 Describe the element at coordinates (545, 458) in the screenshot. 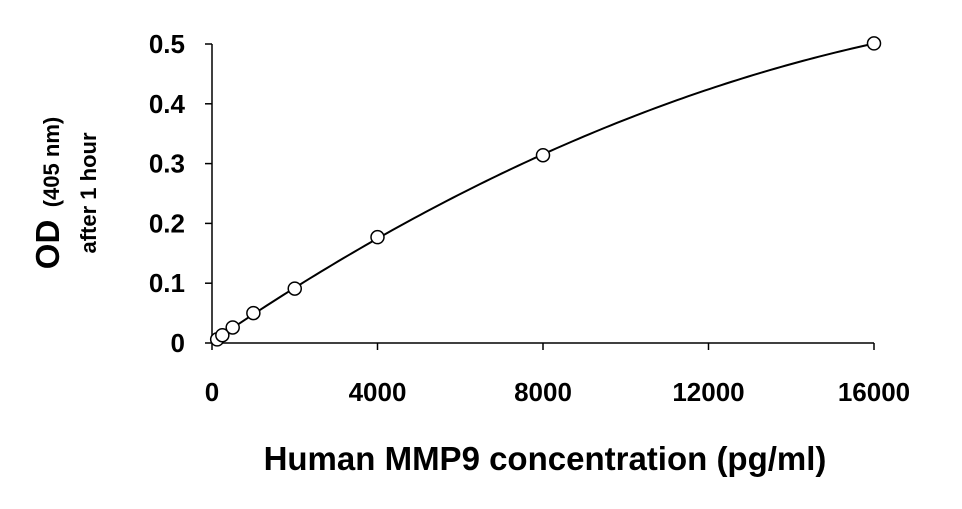

I see `x-axis-title: Human MMP9 concentration (pg/ml)` at that location.